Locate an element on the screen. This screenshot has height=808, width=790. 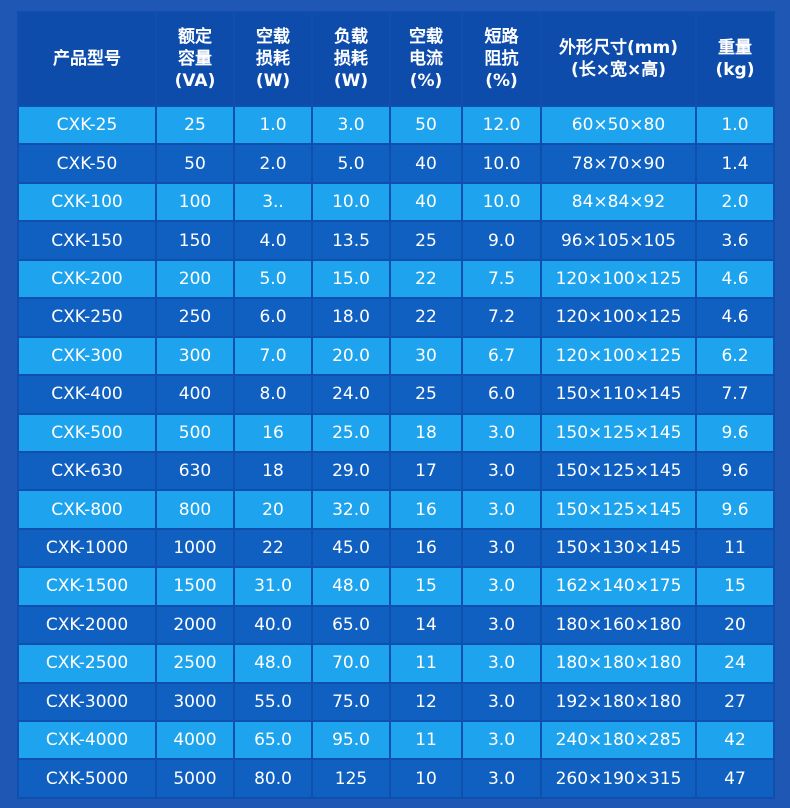
table-row: CXK-400 400 8.0 24.0 25 6.0 150×110×145 7.7 is located at coordinates (396, 394).